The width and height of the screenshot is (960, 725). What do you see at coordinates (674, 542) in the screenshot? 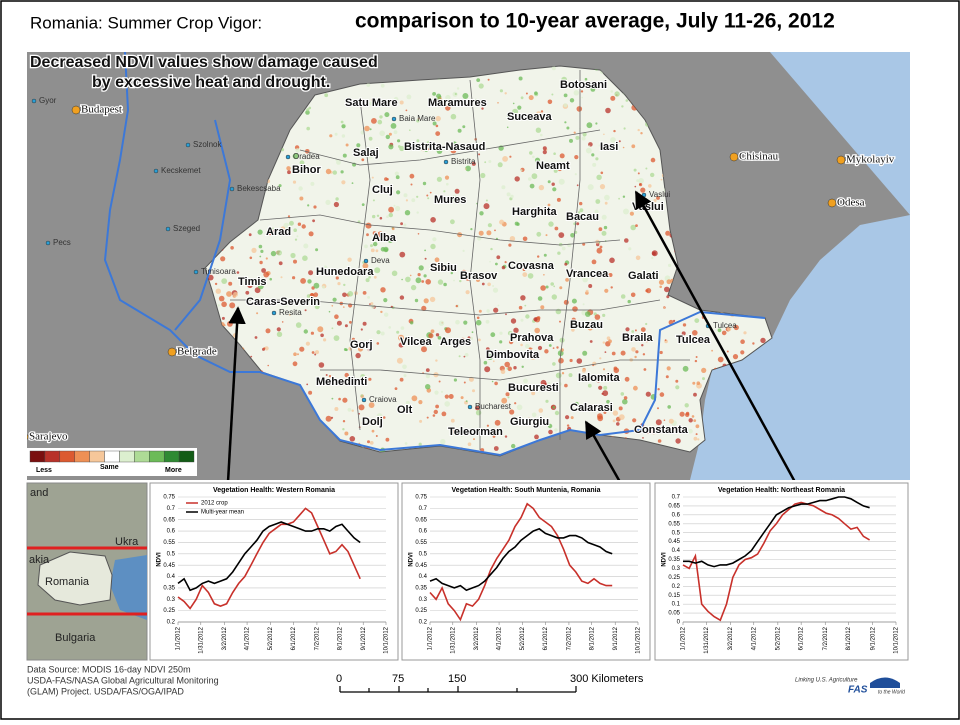
I see `y-tick-label: 0.45` at bounding box center [674, 542].